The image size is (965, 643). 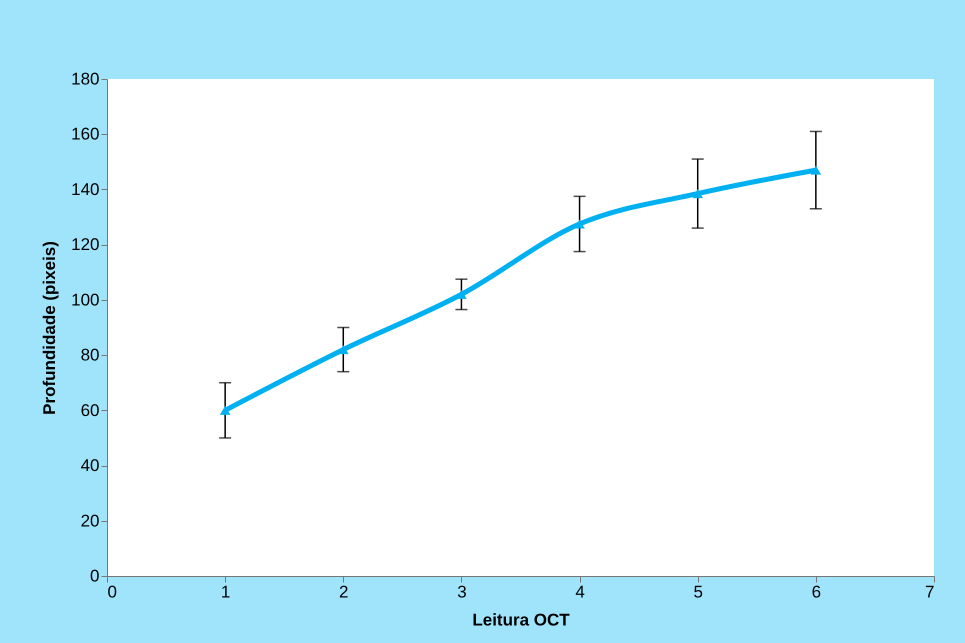 I want to click on x-tick-label: 4, so click(x=580, y=592).